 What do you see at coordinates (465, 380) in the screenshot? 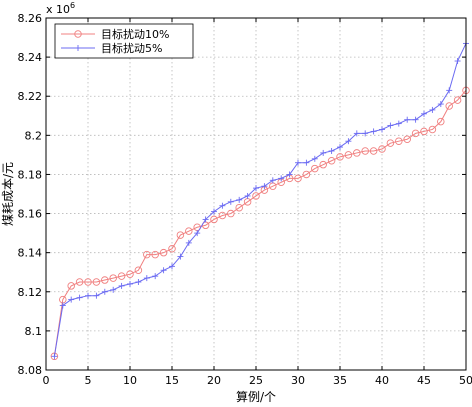
I see `x-tick-label: 50` at bounding box center [465, 380].